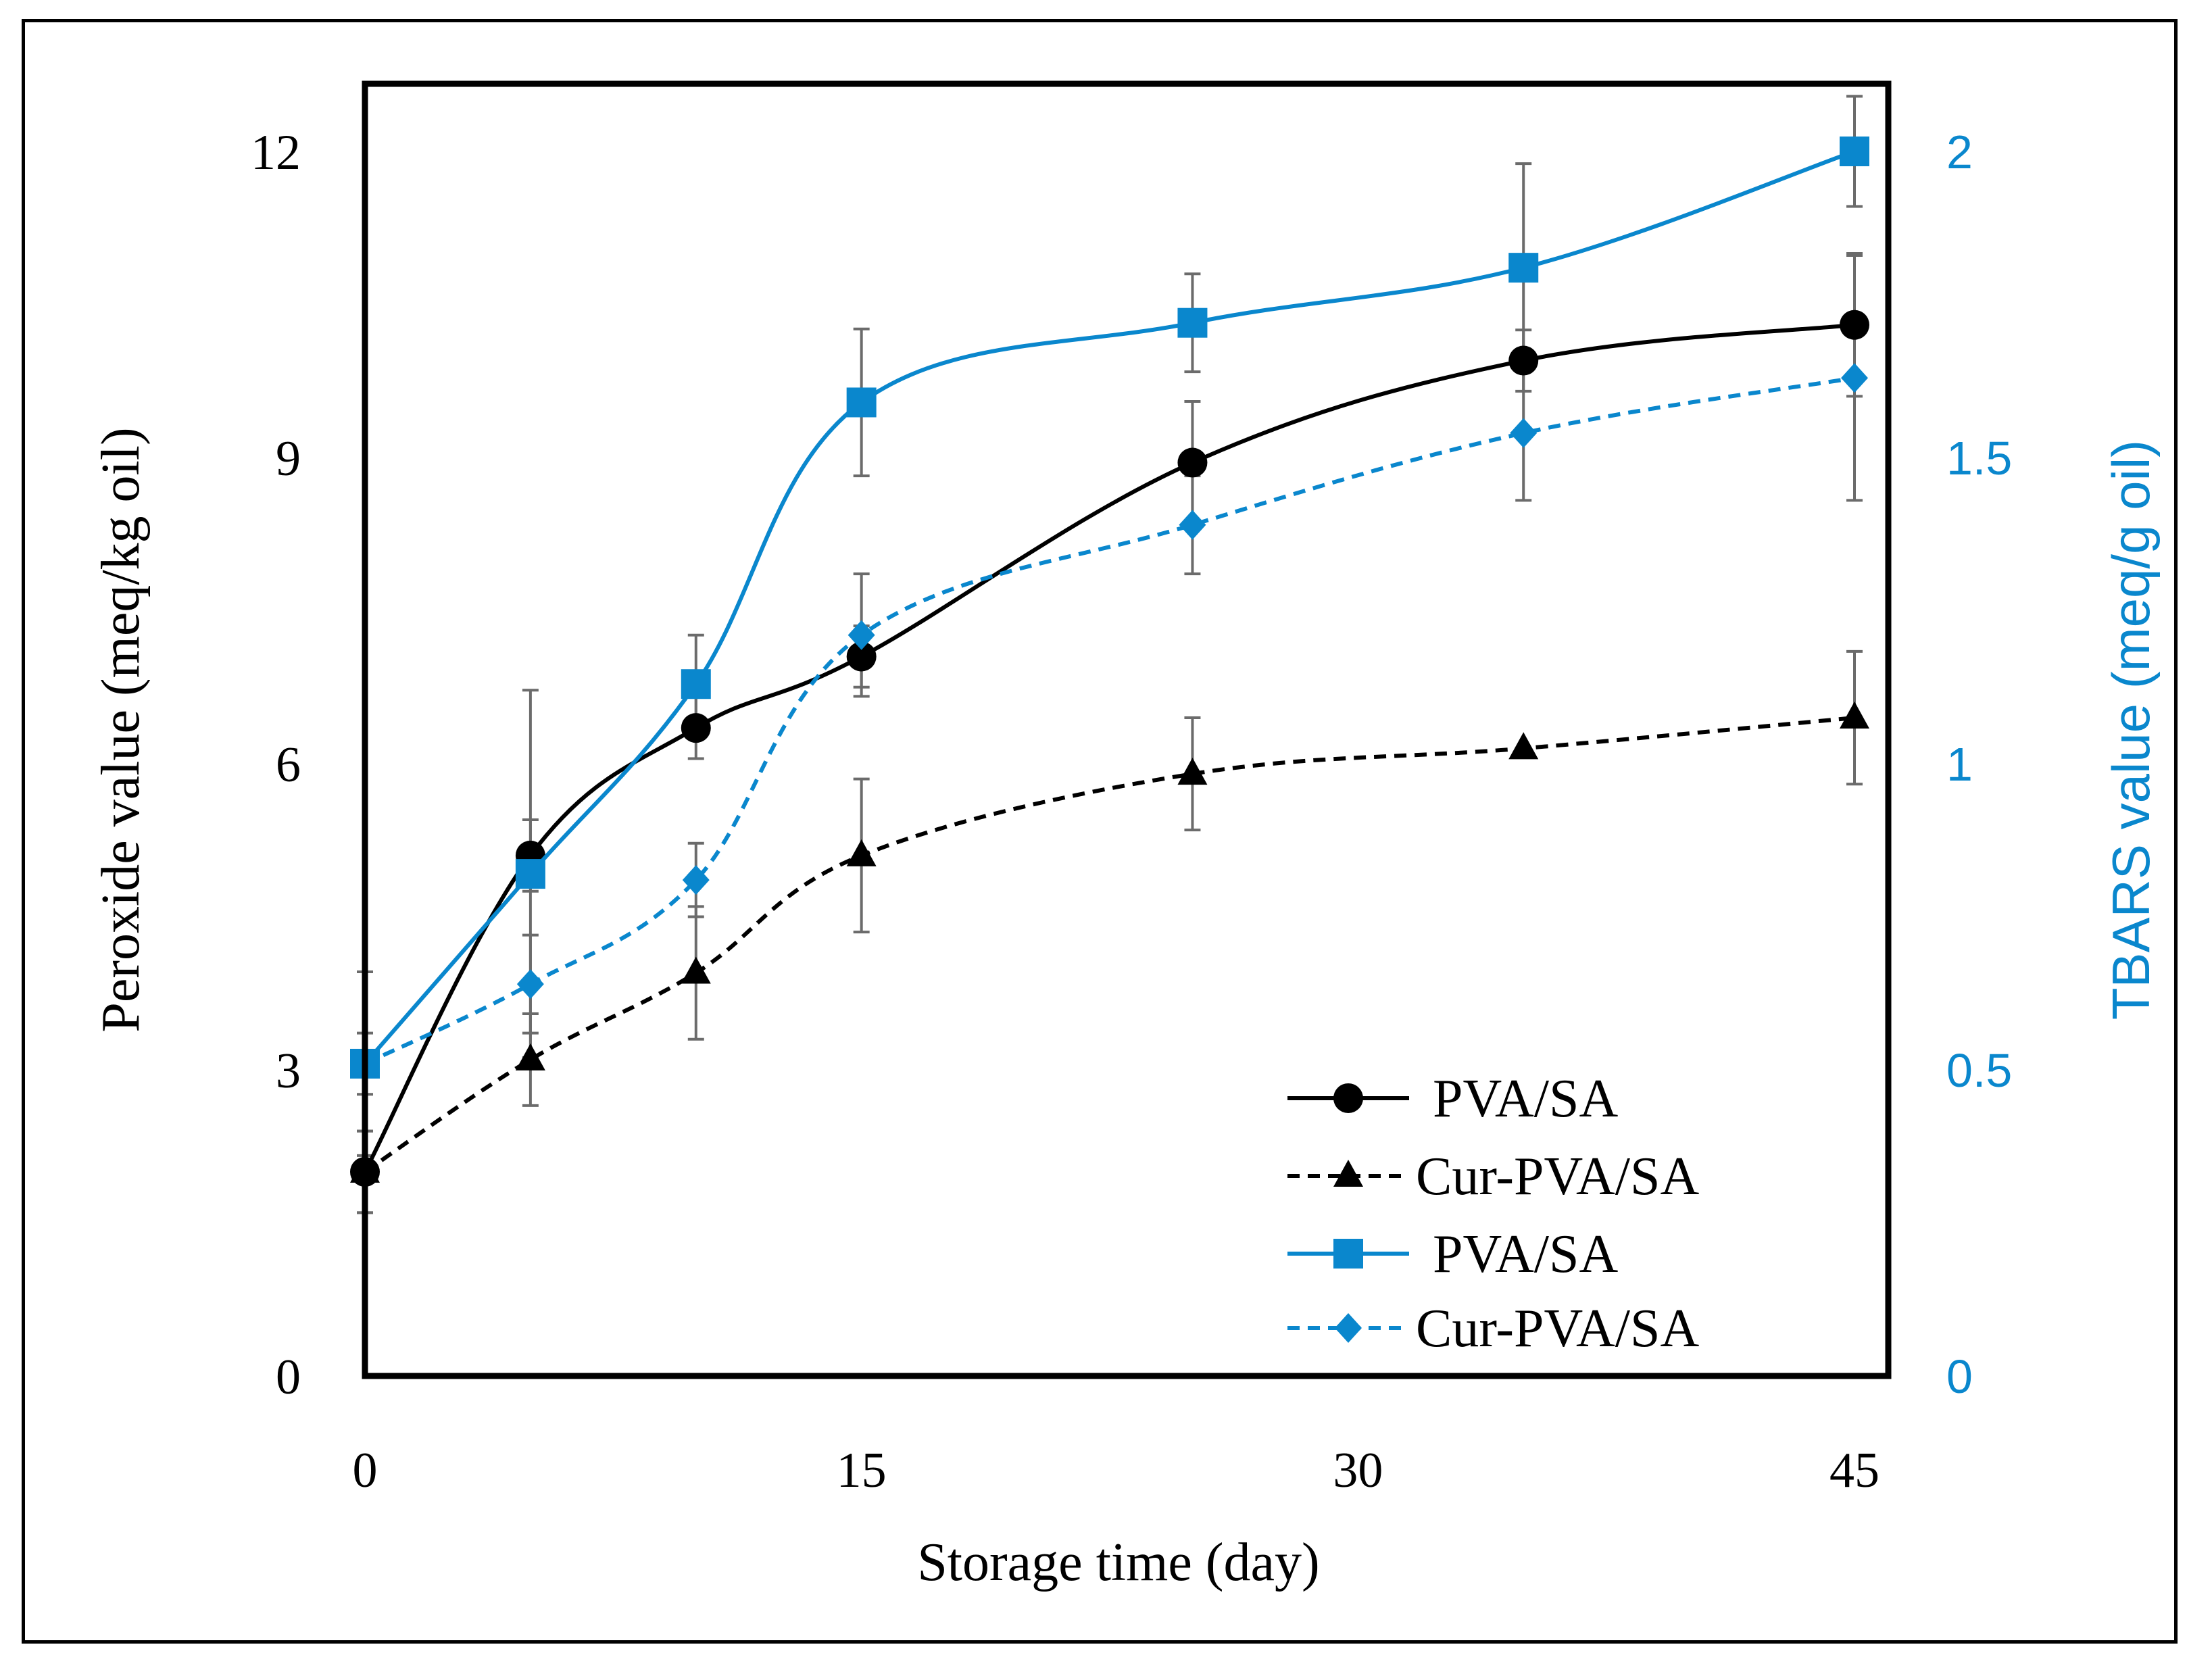  I want to click on x-tick-label: 45, so click(1854, 1471).